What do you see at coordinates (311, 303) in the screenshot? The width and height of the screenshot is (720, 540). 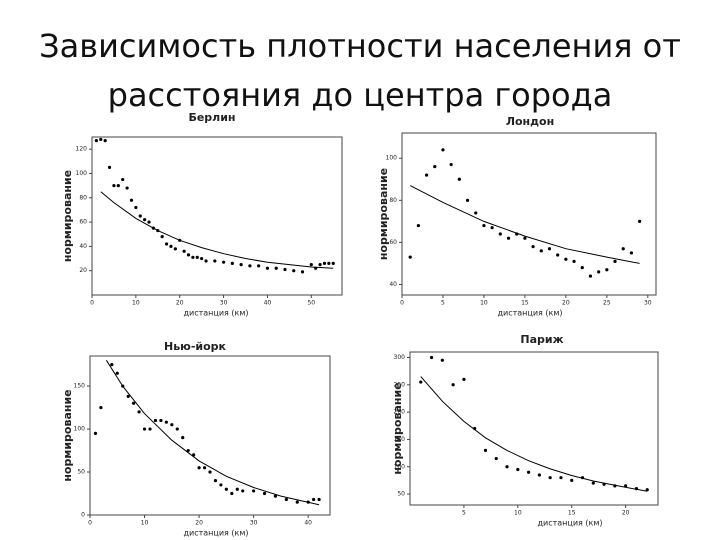 I see `x-tick-label: 50` at bounding box center [311, 303].